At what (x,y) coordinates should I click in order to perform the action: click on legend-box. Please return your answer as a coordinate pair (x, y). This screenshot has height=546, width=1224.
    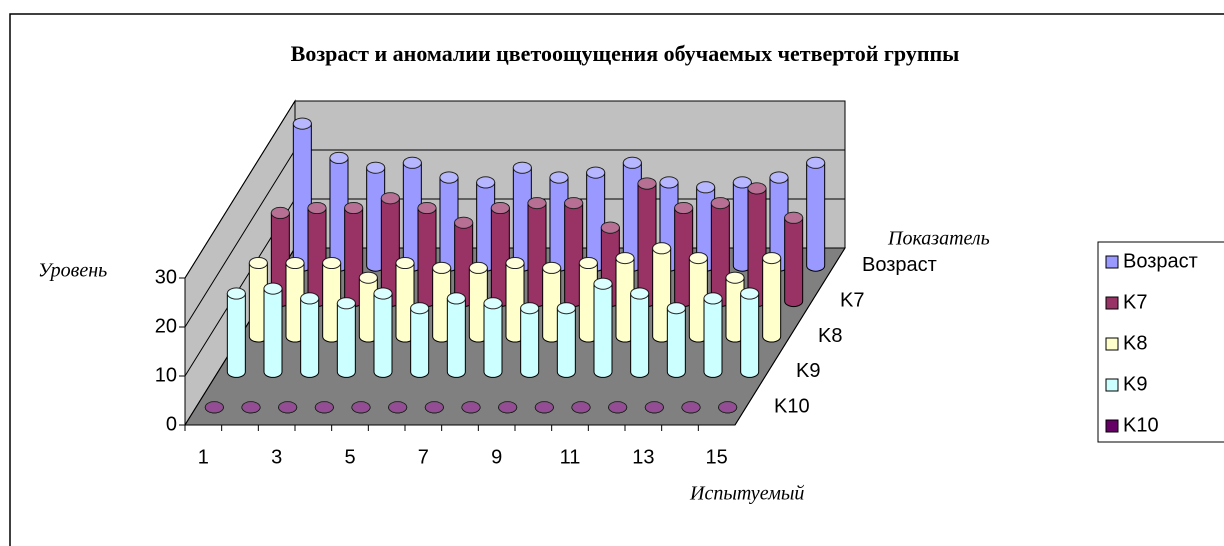
    Looking at the image, I should click on (1160, 342).